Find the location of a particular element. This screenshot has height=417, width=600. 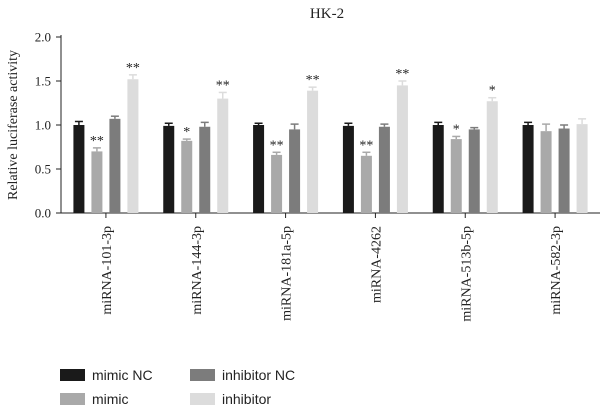

x-category-label: miRNA-101-3p is located at coordinates (107, 270).